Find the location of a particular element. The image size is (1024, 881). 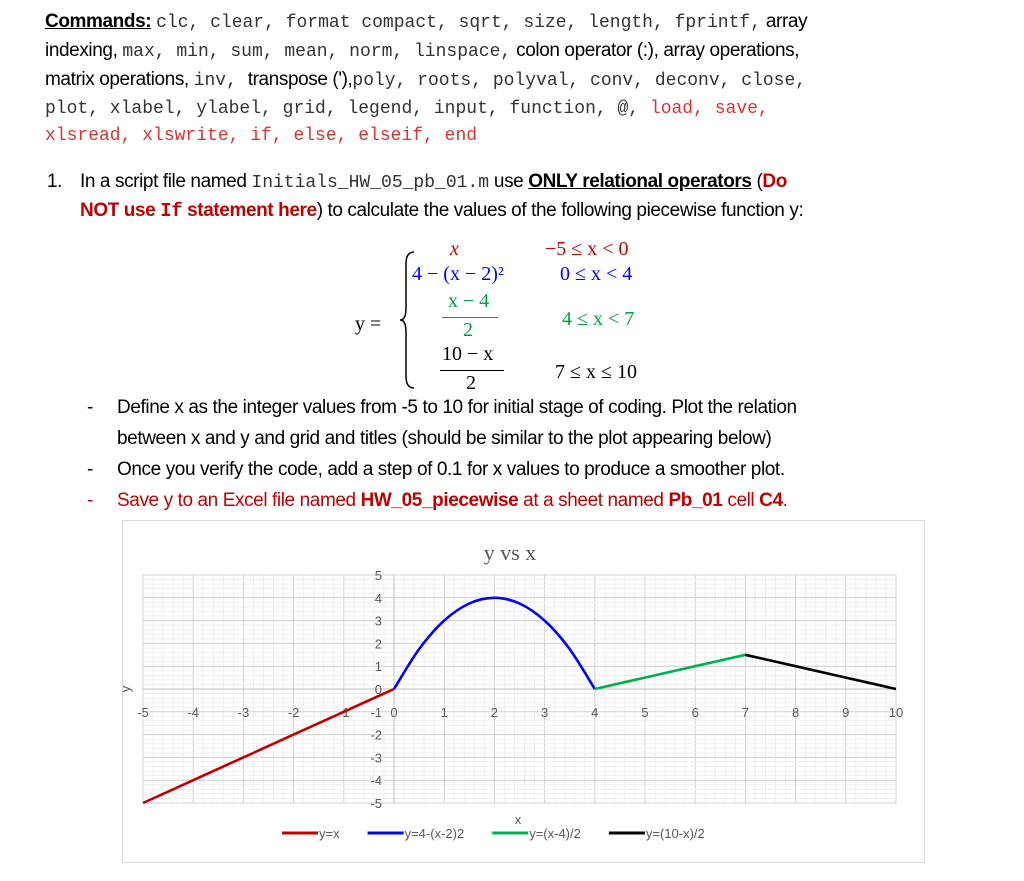

y-tick-label: -3 is located at coordinates (376, 757).